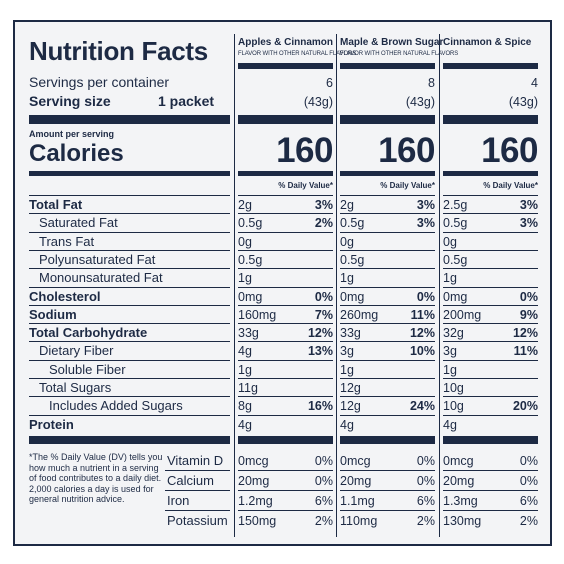 This screenshot has height=564, width=564. What do you see at coordinates (523, 102) in the screenshot?
I see `serving-size-grams: (43g)` at bounding box center [523, 102].